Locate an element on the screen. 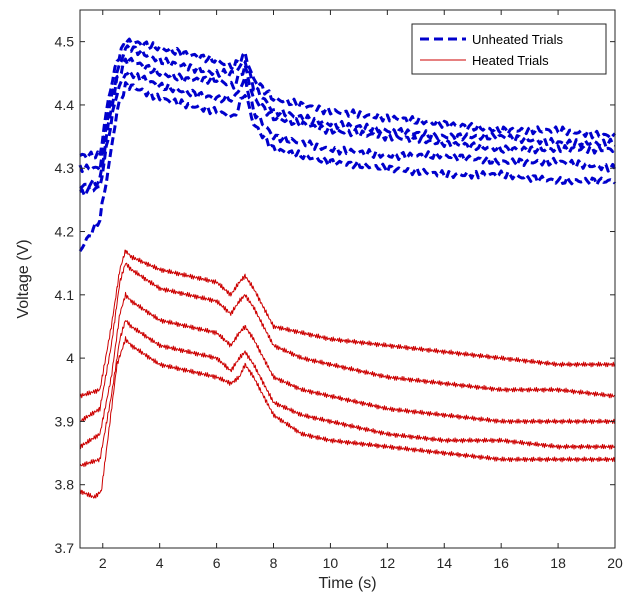 The image size is (635, 603). legend-label-heated: Heated Trials is located at coordinates (510, 60).